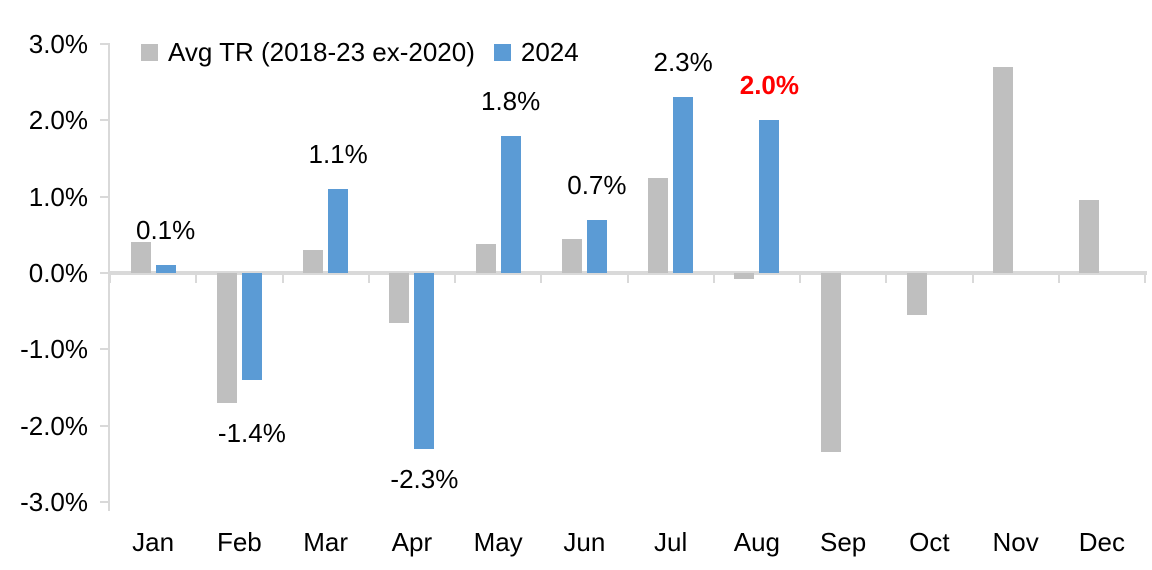 This screenshot has width=1152, height=570. Describe the element at coordinates (510, 204) in the screenshot. I see `bar-2024-may` at that location.